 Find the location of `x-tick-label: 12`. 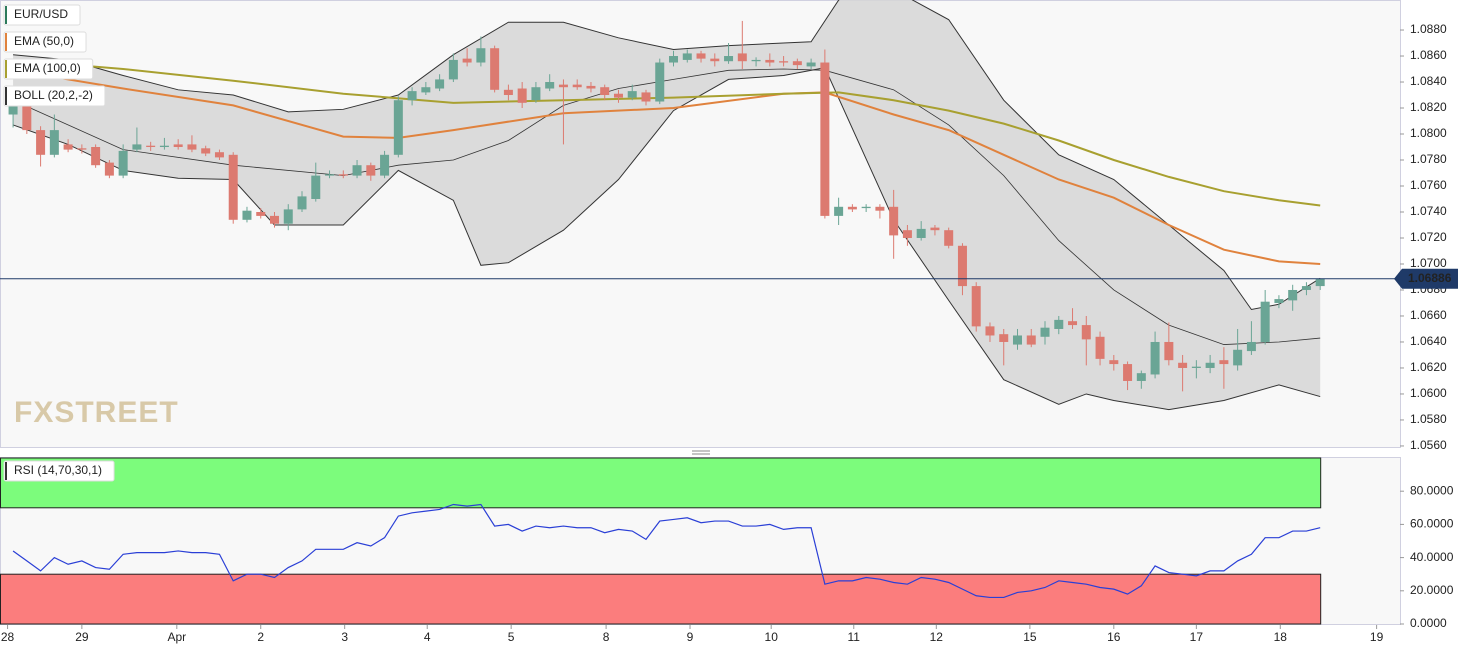

x-tick-label: 12 is located at coordinates (937, 637).